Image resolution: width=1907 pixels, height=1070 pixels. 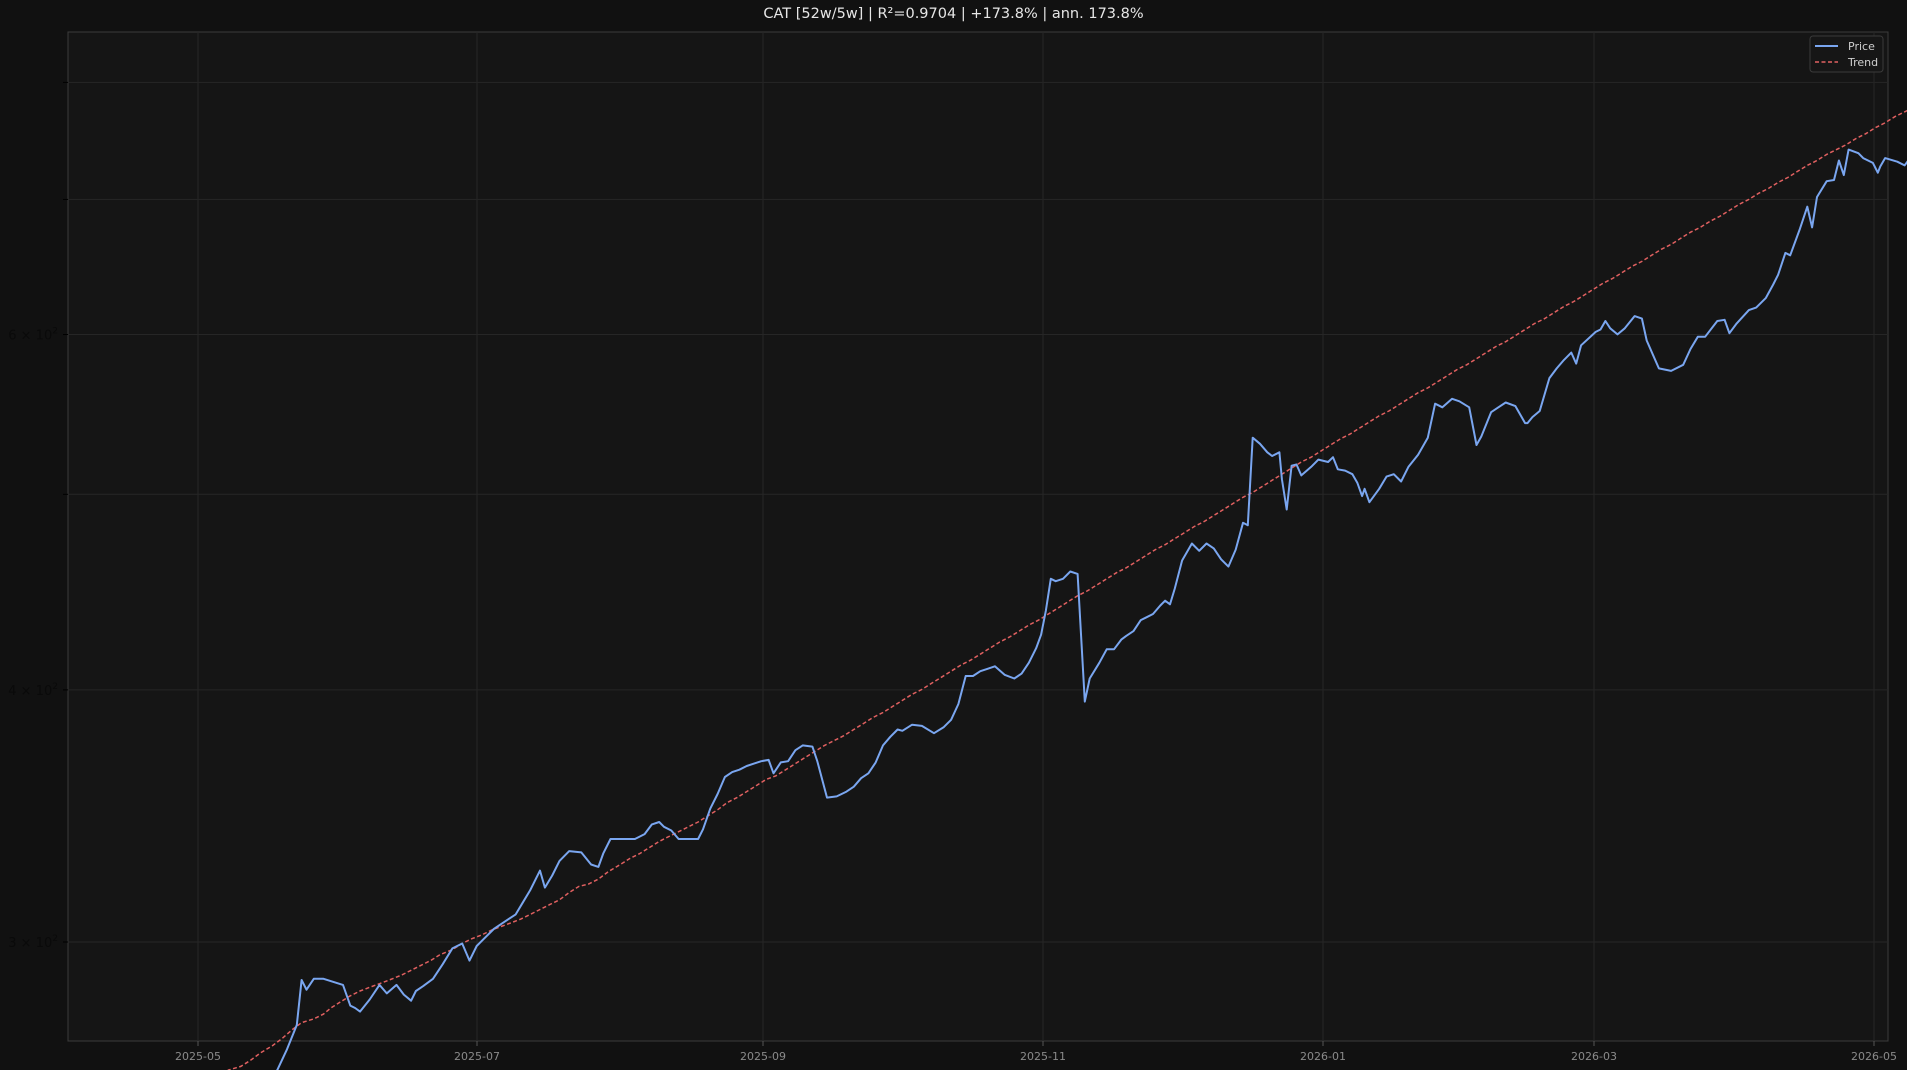 I want to click on y-tick-label: 4 × 102, so click(x=33, y=690).